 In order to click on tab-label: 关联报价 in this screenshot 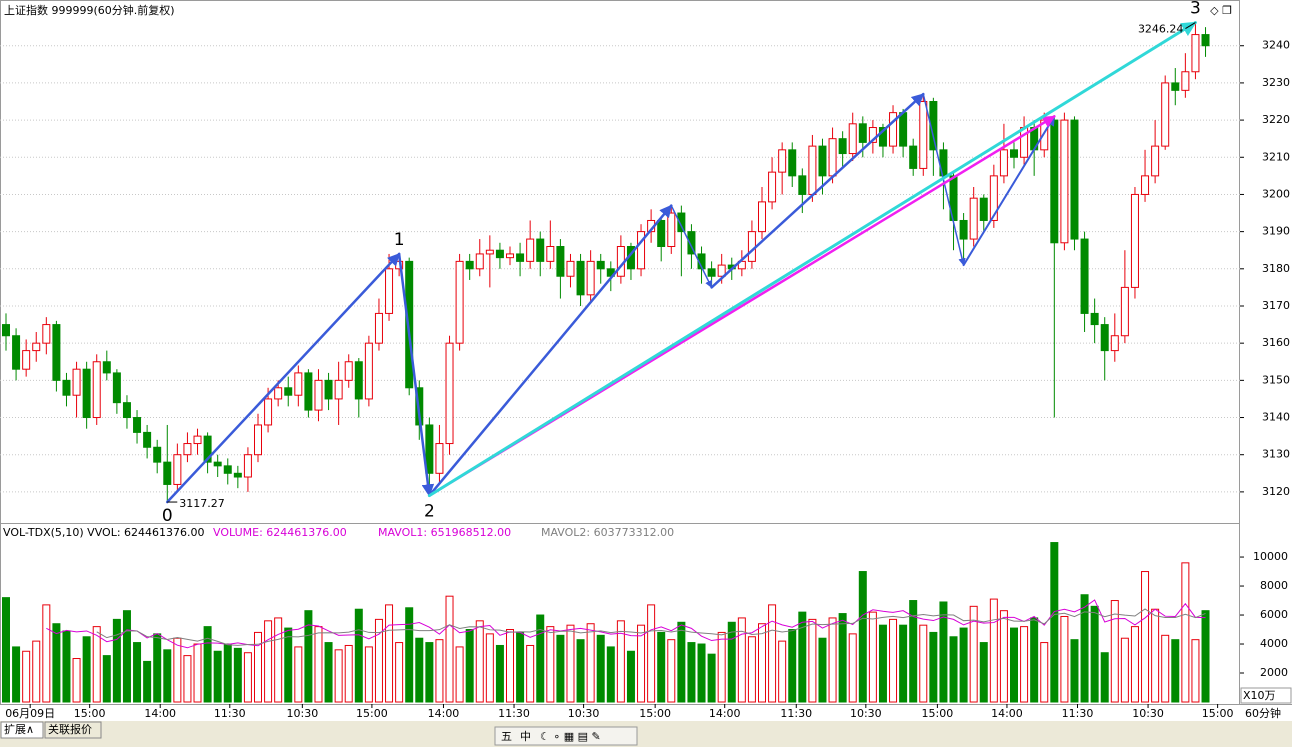, I will do `click(70, 729)`.